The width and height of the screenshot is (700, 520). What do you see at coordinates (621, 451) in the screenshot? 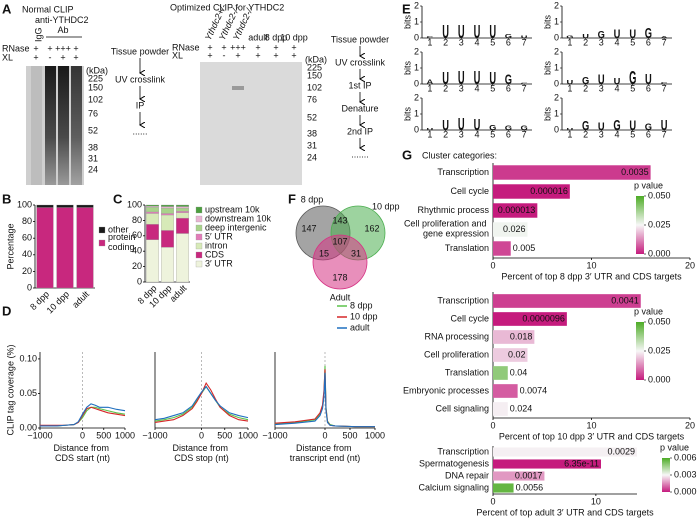
I see `p-value-label: 0.0029` at bounding box center [621, 451].